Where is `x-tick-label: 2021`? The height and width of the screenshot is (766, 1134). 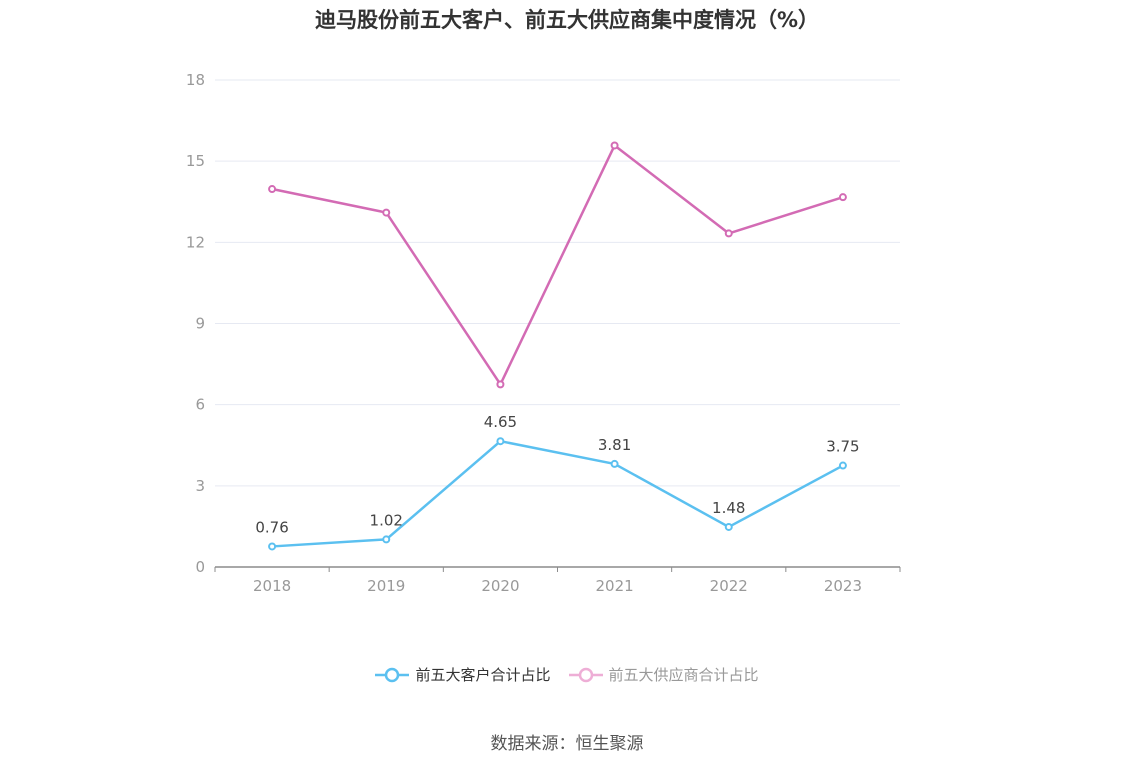 x-tick-label: 2021 is located at coordinates (614, 586).